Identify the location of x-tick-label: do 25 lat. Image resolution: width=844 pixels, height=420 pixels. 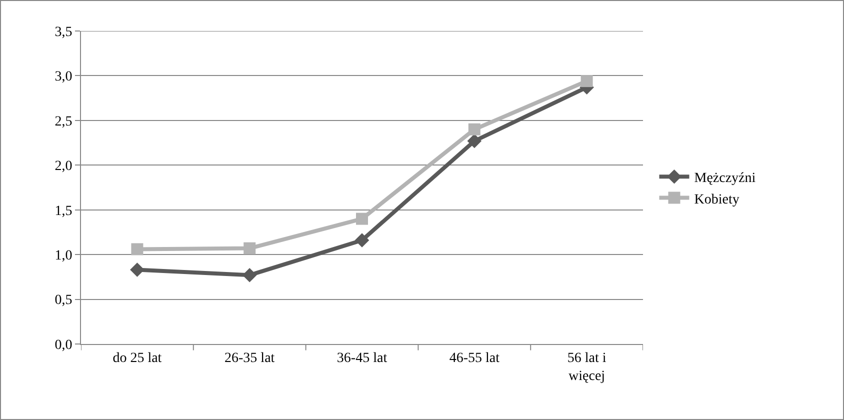
(137, 358).